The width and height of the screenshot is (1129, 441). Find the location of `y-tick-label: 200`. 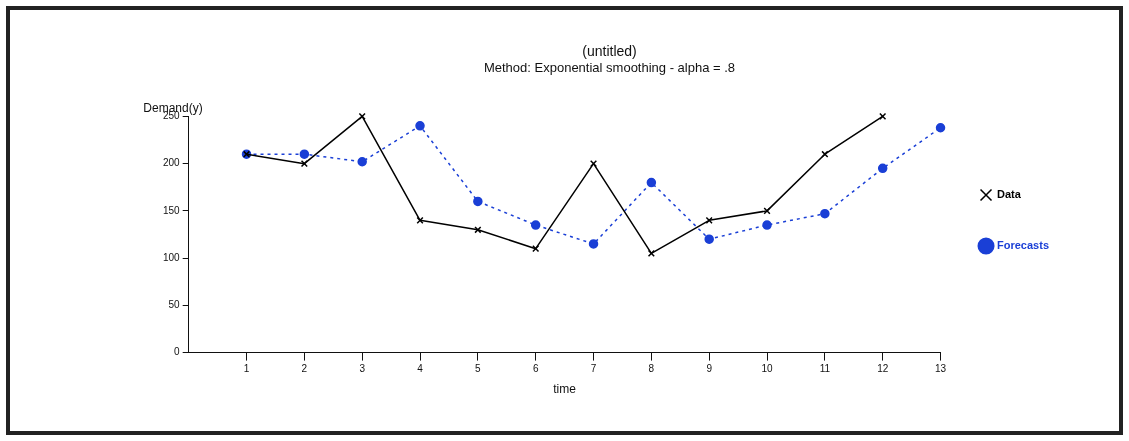

y-tick-label: 200 is located at coordinates (172, 163).